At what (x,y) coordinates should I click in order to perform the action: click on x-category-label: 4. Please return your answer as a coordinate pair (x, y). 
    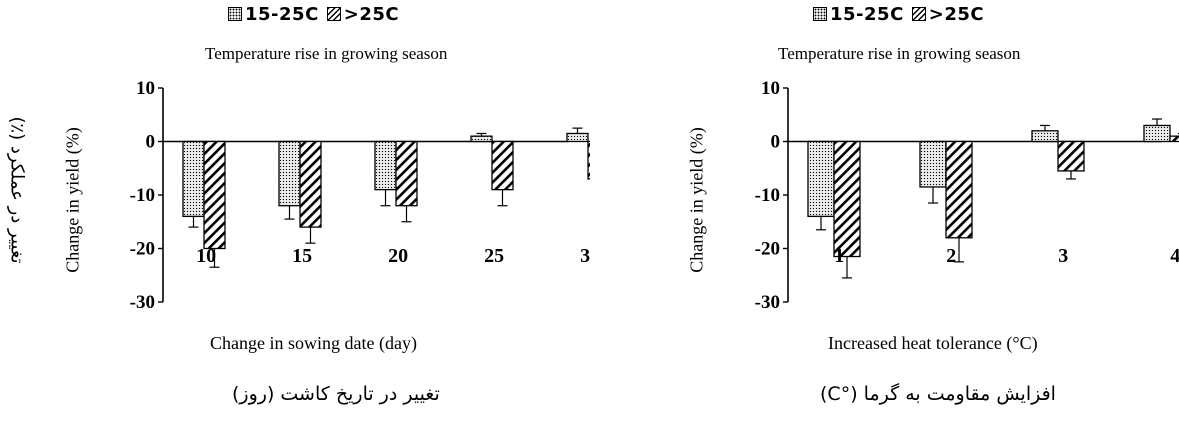
    Looking at the image, I should click on (1174, 256).